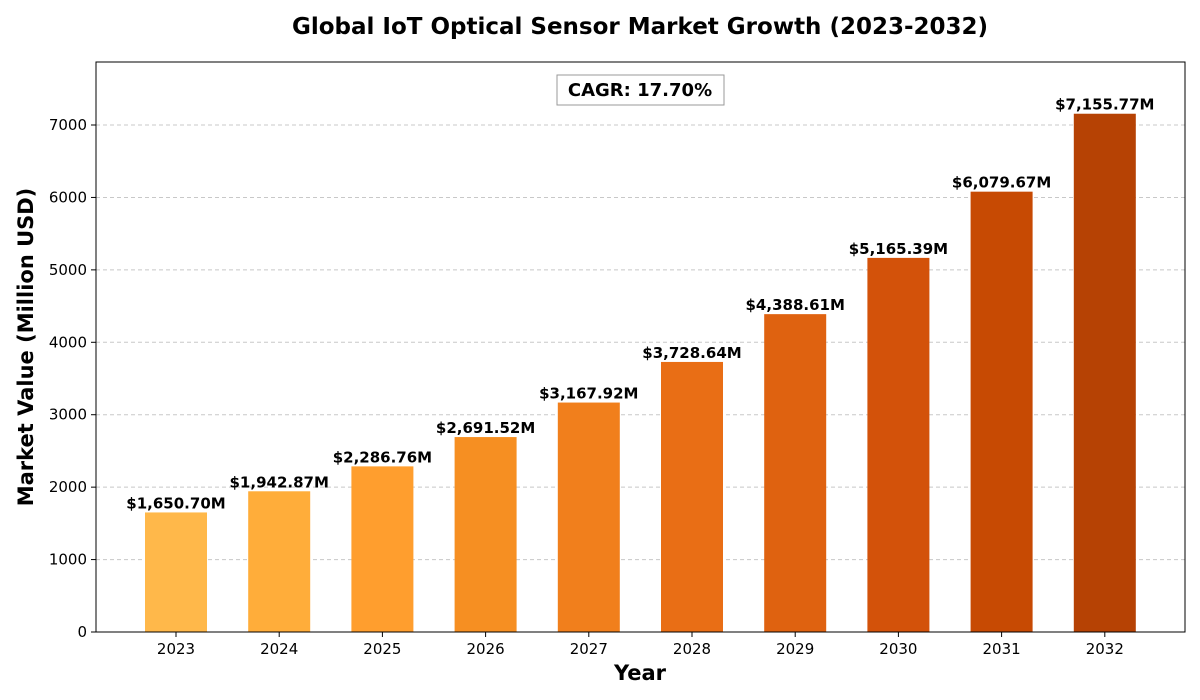 This screenshot has width=1200, height=700. I want to click on x-tick-label: 2023, so click(176, 649).